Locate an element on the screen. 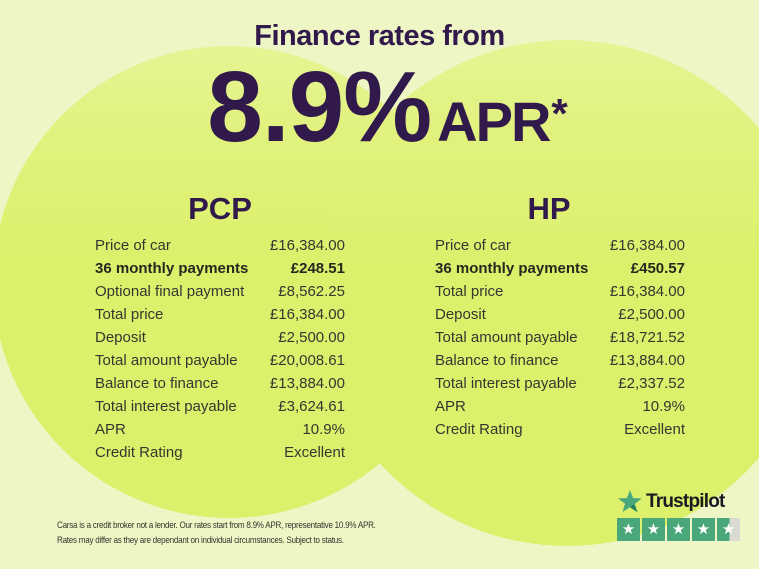 The height and width of the screenshot is (569, 759). table-row: Total interest payable £2,337.52 is located at coordinates (560, 386).